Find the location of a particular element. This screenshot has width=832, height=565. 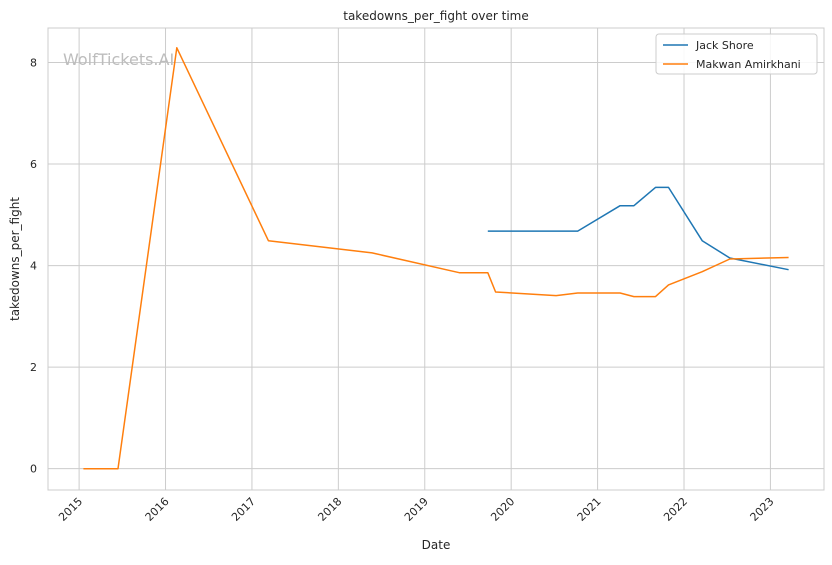

legend: Jack Shore Makwan Amirkhani is located at coordinates (736, 54).